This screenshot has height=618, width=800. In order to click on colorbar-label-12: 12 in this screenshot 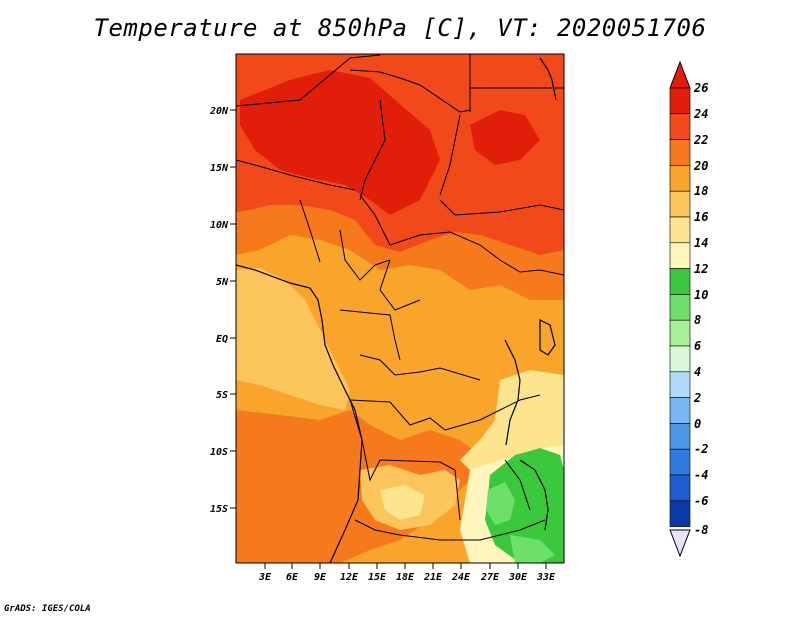, I will do `click(701, 269)`.